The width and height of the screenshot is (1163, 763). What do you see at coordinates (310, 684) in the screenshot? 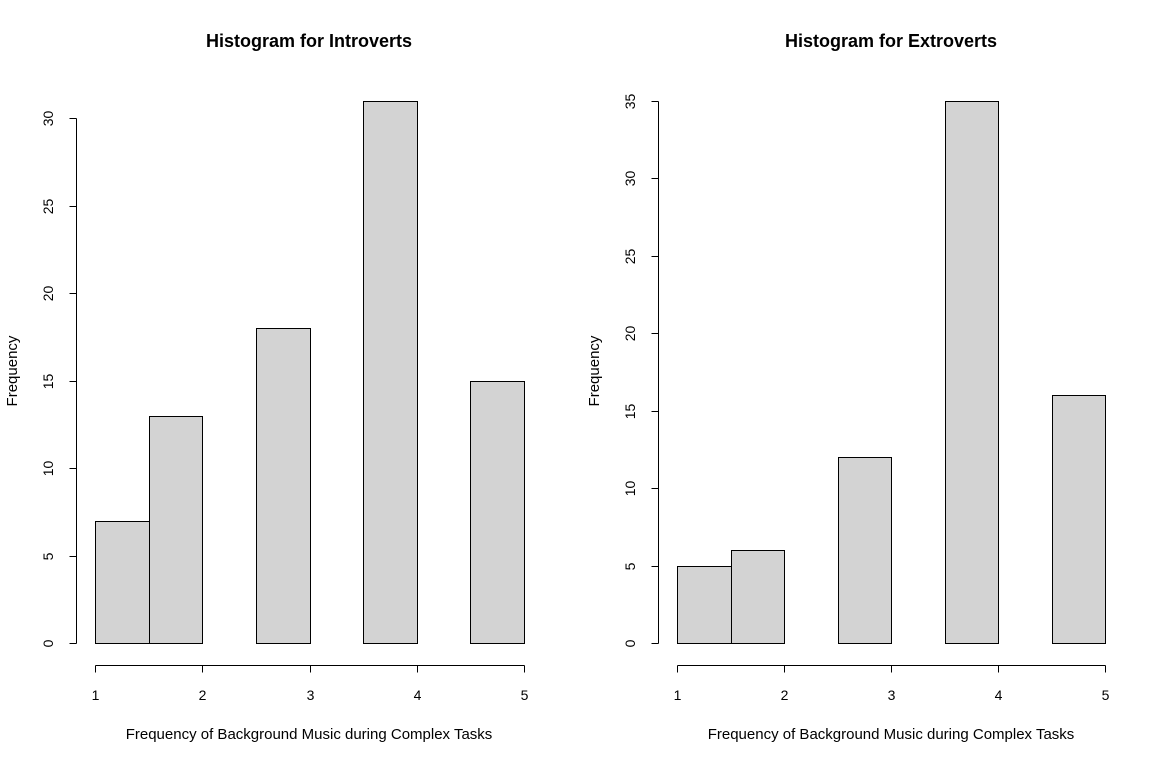
I see `x-axis-introverts: 1 2 3 4 5` at bounding box center [310, 684].